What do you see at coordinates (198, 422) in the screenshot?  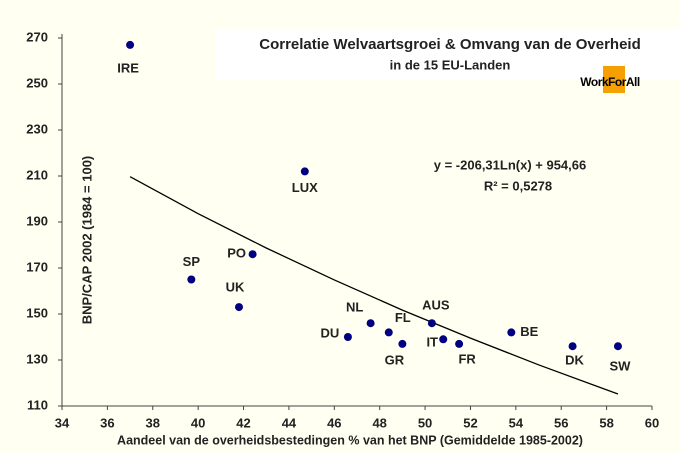 I see `x-tick-label: 40` at bounding box center [198, 422].